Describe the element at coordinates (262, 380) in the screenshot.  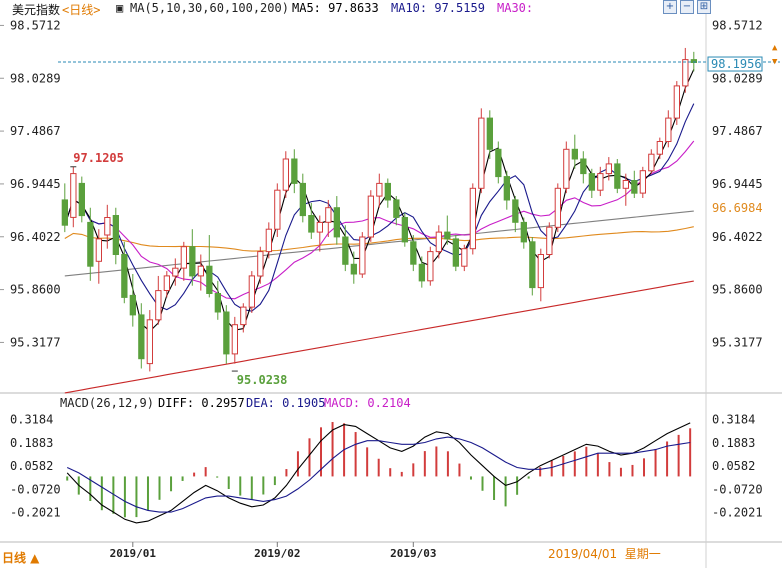
I see `low-annotation: 95.0238` at that location.